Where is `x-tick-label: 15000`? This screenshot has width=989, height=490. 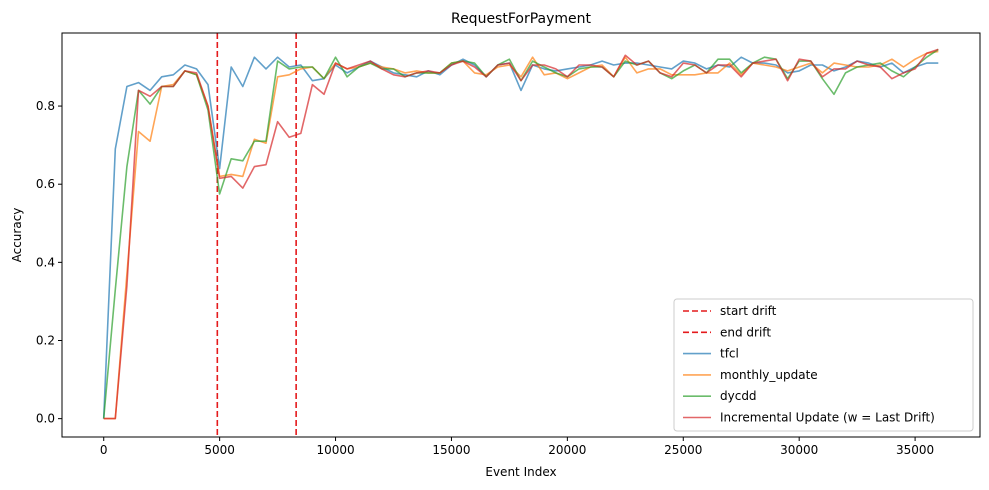
x-tick-label: 15000 is located at coordinates (451, 450).